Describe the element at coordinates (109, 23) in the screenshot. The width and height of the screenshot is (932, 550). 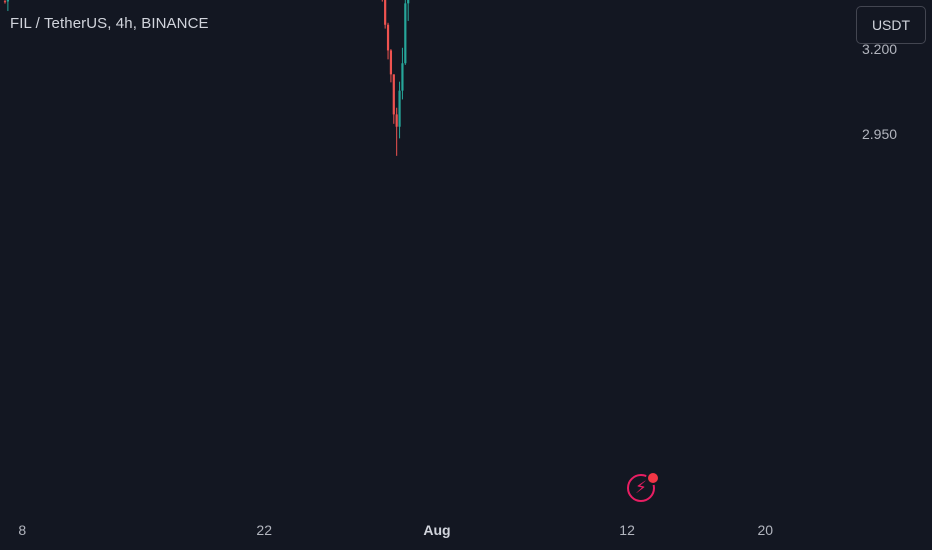
I see `chart-title: FIL / TetherUS, 4h, BINANCE` at that location.